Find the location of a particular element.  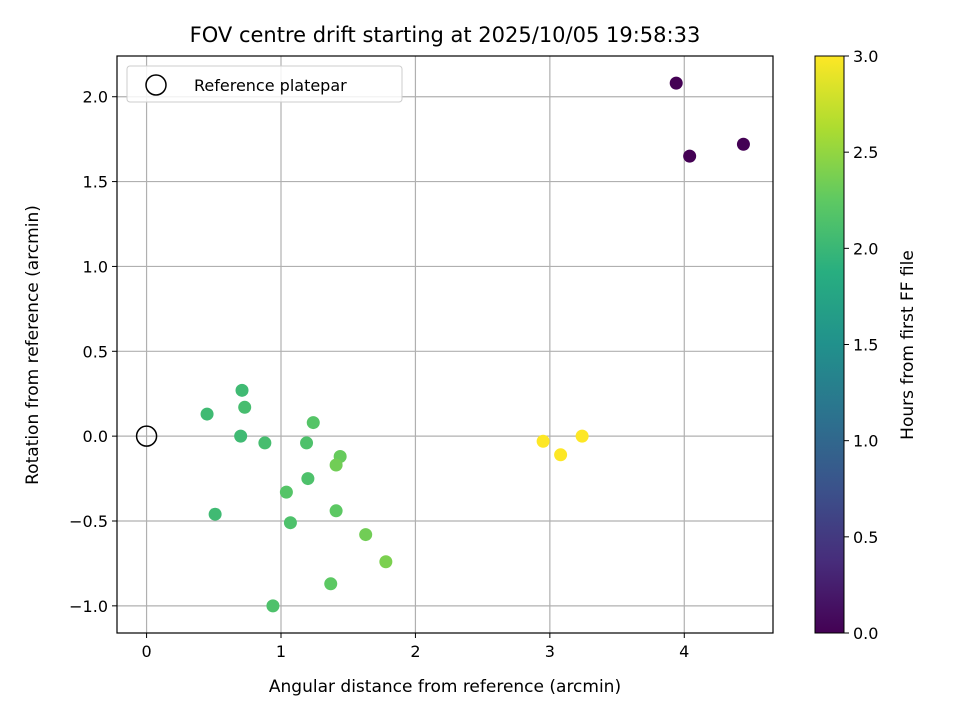

x-tick-label: 1 is located at coordinates (281, 651).